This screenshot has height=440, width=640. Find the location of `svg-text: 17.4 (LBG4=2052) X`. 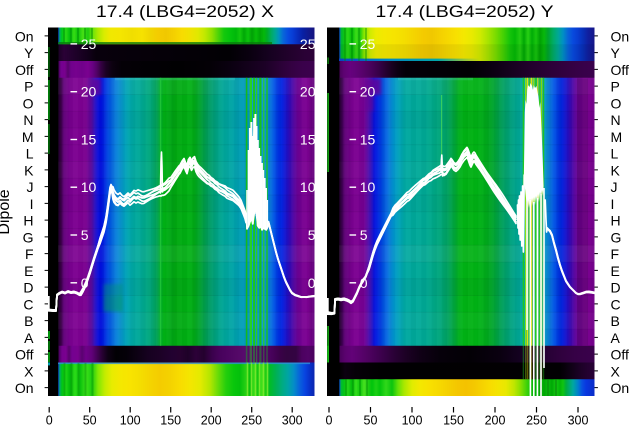

svg-text: 17.4 (LBG4=2052) X is located at coordinates (185, 11).